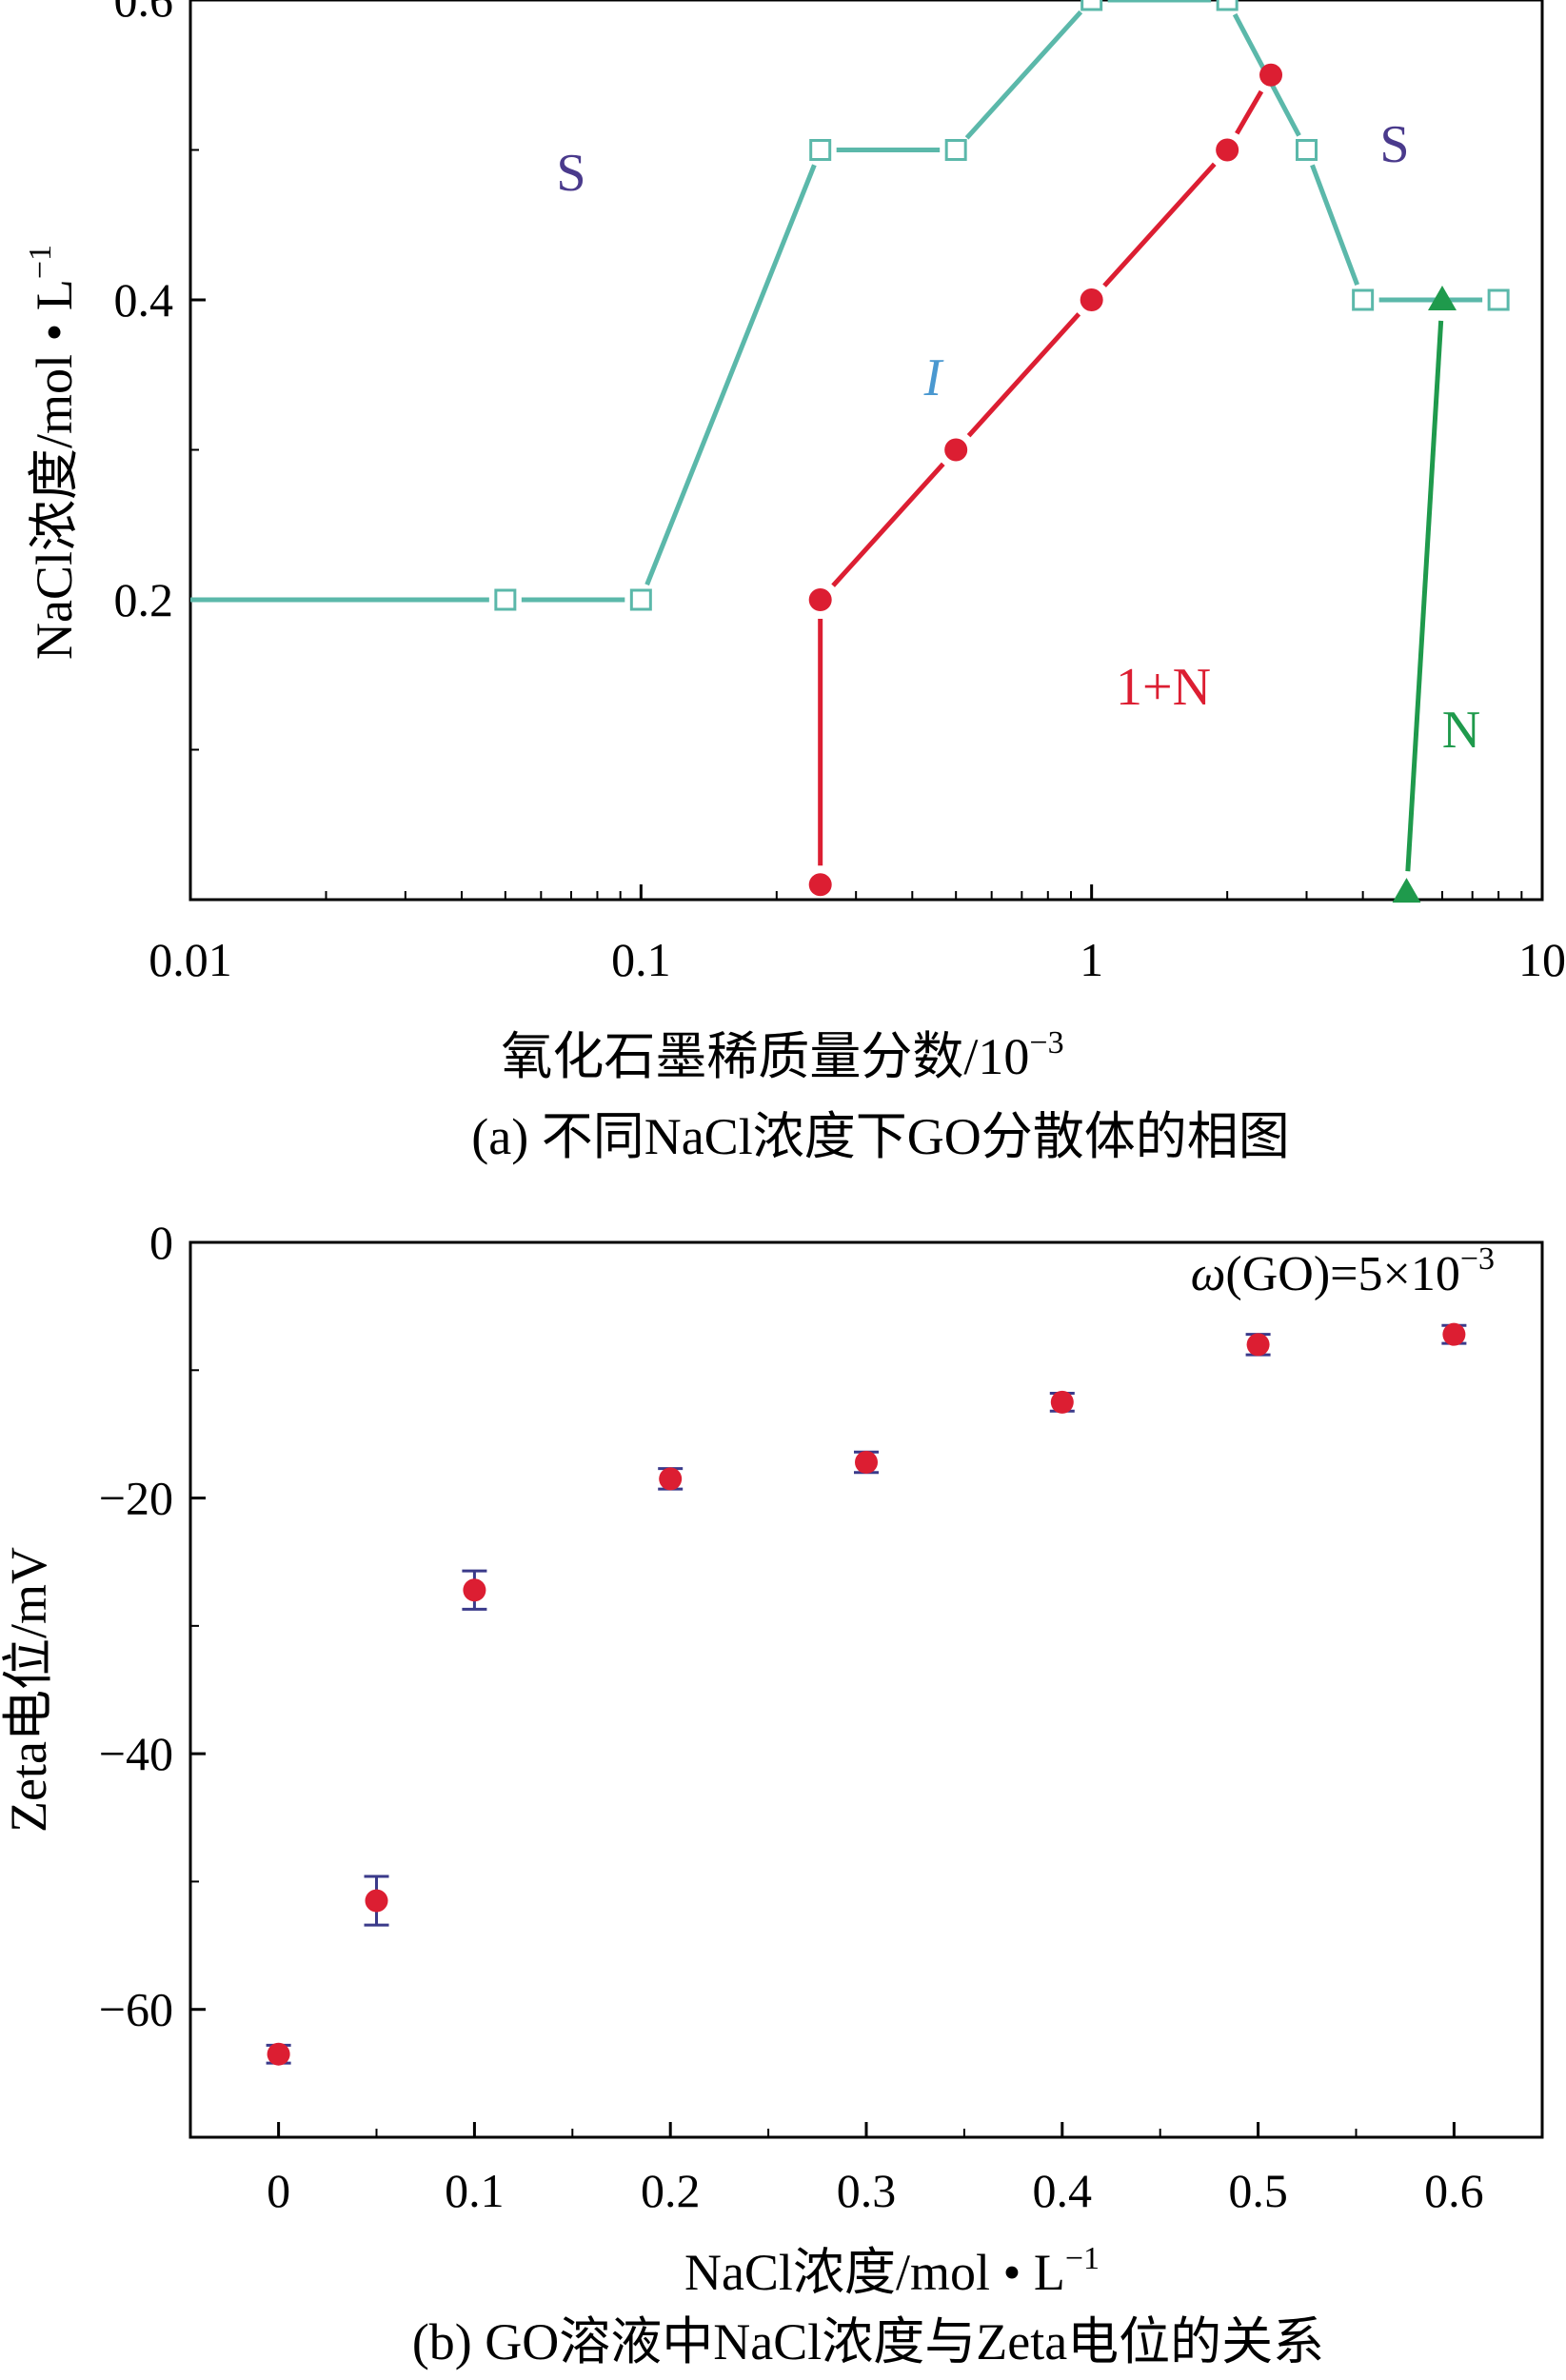 This screenshot has height=2380, width=1566. What do you see at coordinates (136, 1753) in the screenshot?
I see `zeta-y-tick-label: −40` at bounding box center [136, 1753].